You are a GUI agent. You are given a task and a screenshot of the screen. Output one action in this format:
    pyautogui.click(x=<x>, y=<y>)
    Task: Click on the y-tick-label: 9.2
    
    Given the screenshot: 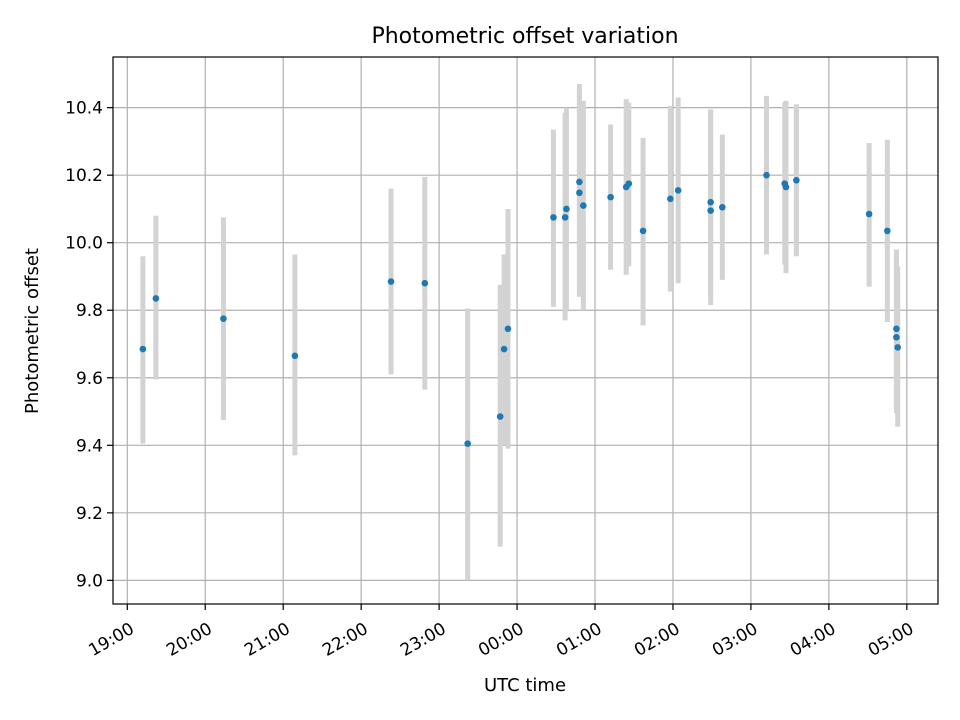 What is the action you would take?
    pyautogui.click(x=89, y=514)
    